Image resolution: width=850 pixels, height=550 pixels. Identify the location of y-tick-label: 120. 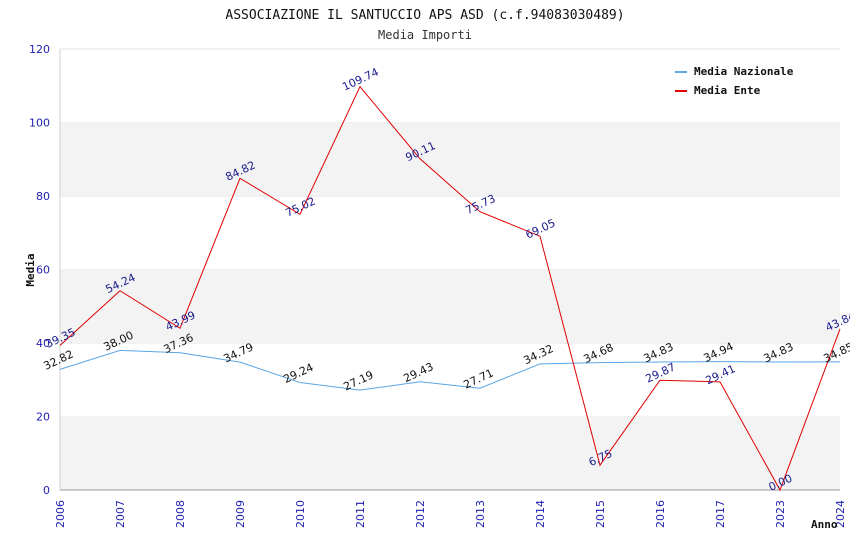
(39, 49).